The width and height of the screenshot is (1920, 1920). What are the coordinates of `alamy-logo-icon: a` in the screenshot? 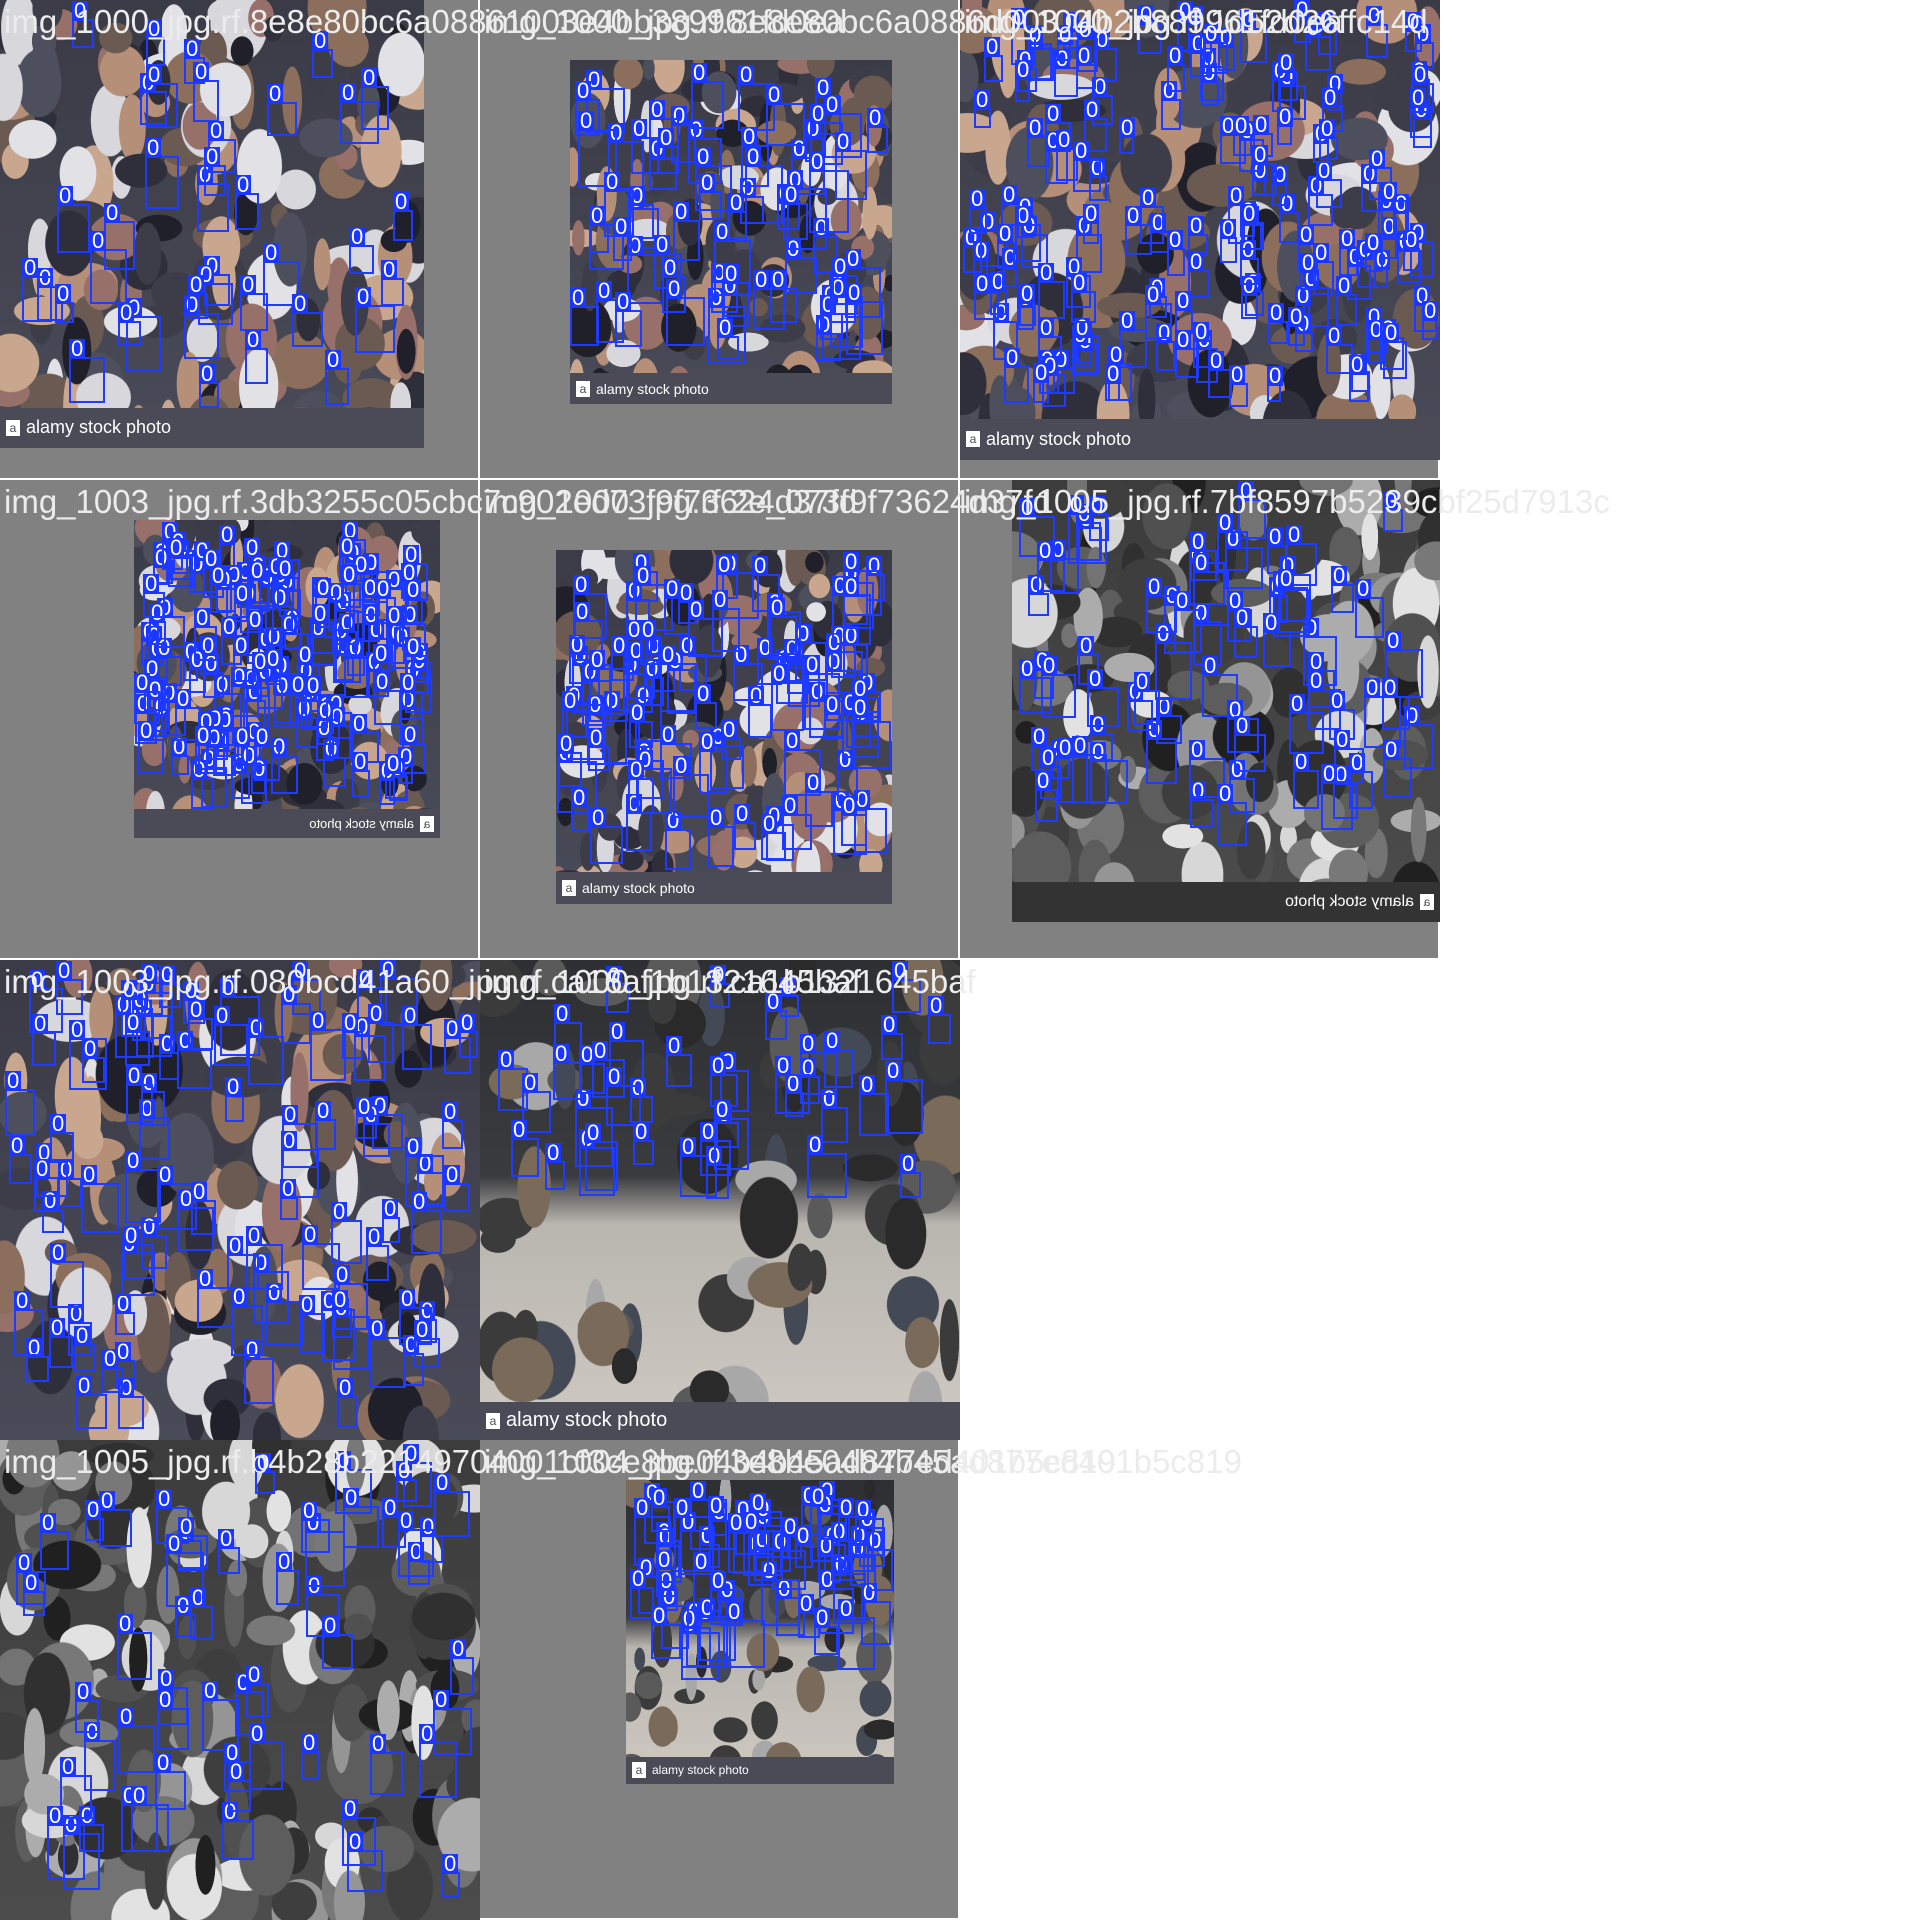 It's located at (583, 388).